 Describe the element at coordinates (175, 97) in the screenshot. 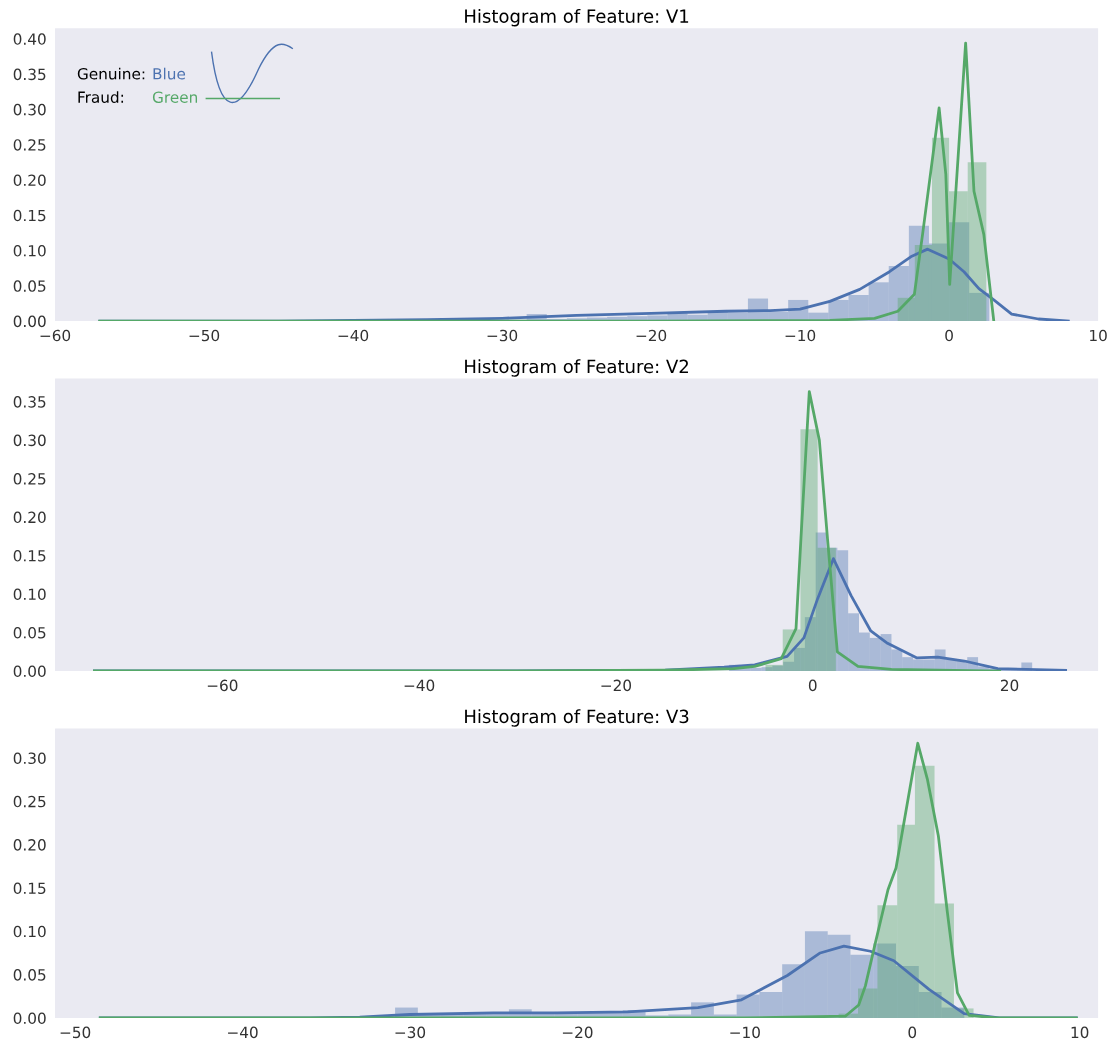

I see `annotation: Green` at that location.